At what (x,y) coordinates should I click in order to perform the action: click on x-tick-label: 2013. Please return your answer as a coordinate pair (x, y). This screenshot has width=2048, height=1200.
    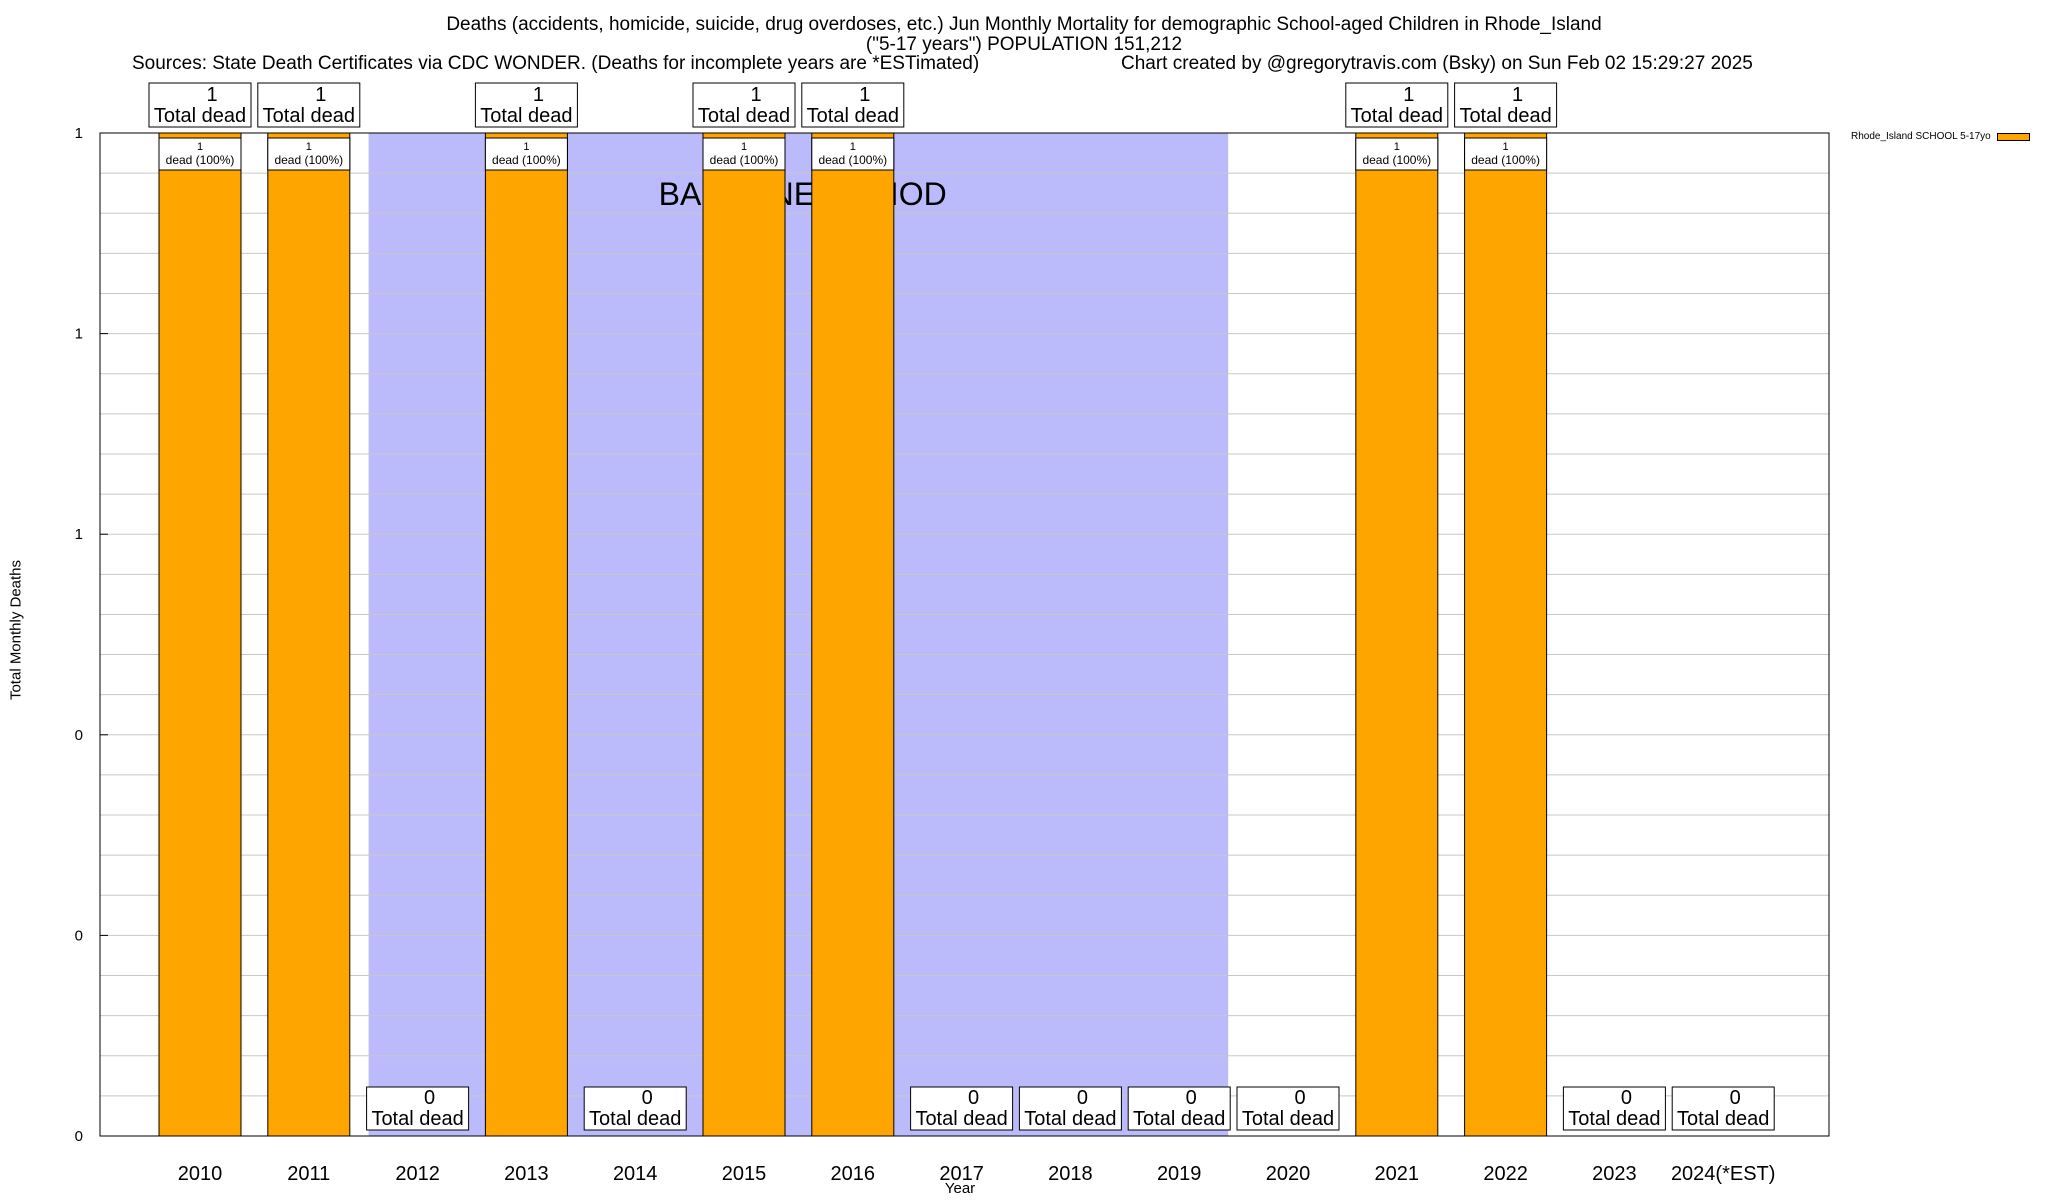
    Looking at the image, I should click on (526, 1174).